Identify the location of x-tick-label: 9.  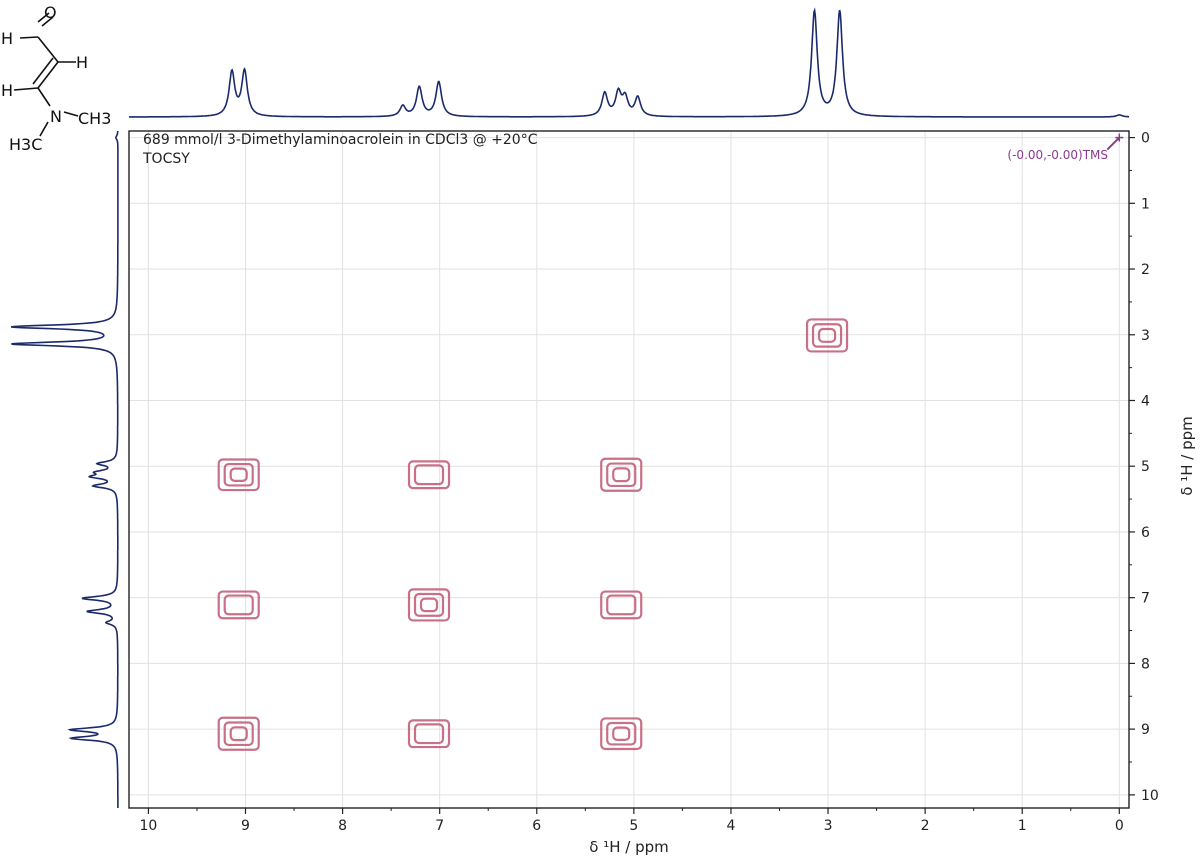
(245, 826).